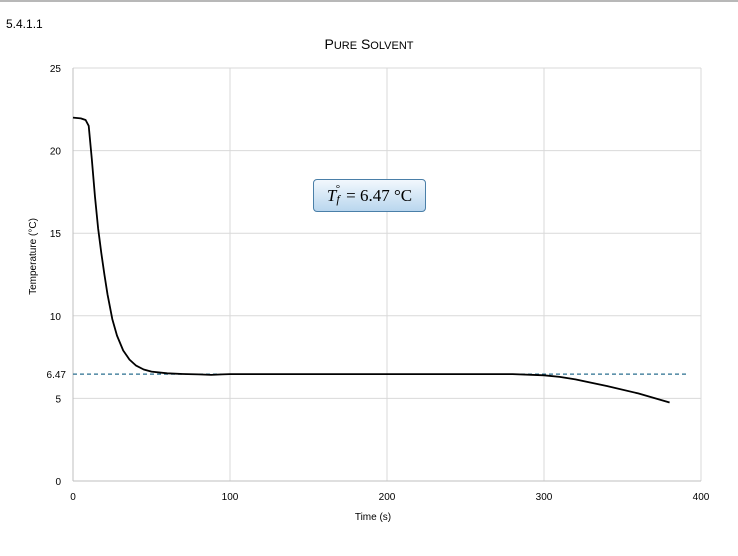  Describe the element at coordinates (368, 44) in the screenshot. I see `chart-title: PURE SOLVENT` at that location.